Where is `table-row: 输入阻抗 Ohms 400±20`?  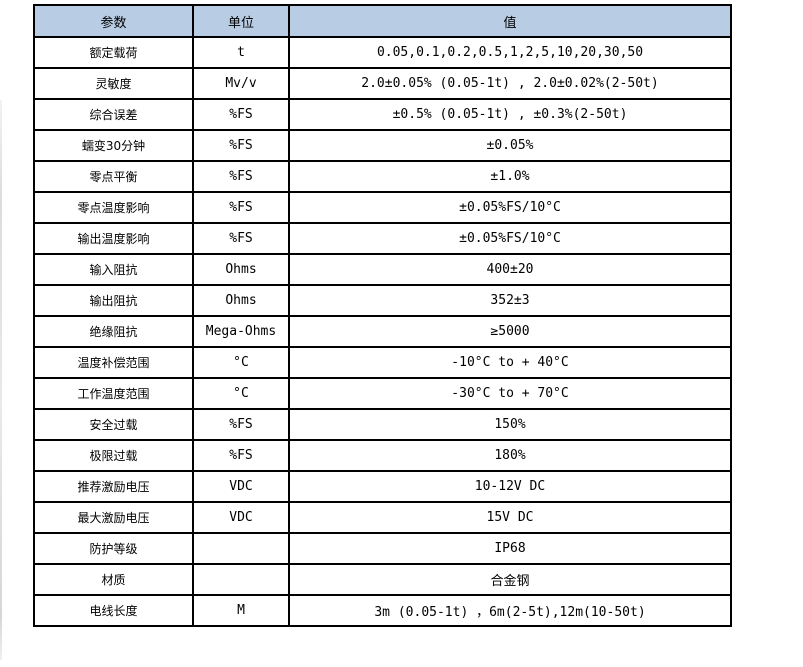
table-row: 输入阻抗 Ohms 400±20 is located at coordinates (382, 269).